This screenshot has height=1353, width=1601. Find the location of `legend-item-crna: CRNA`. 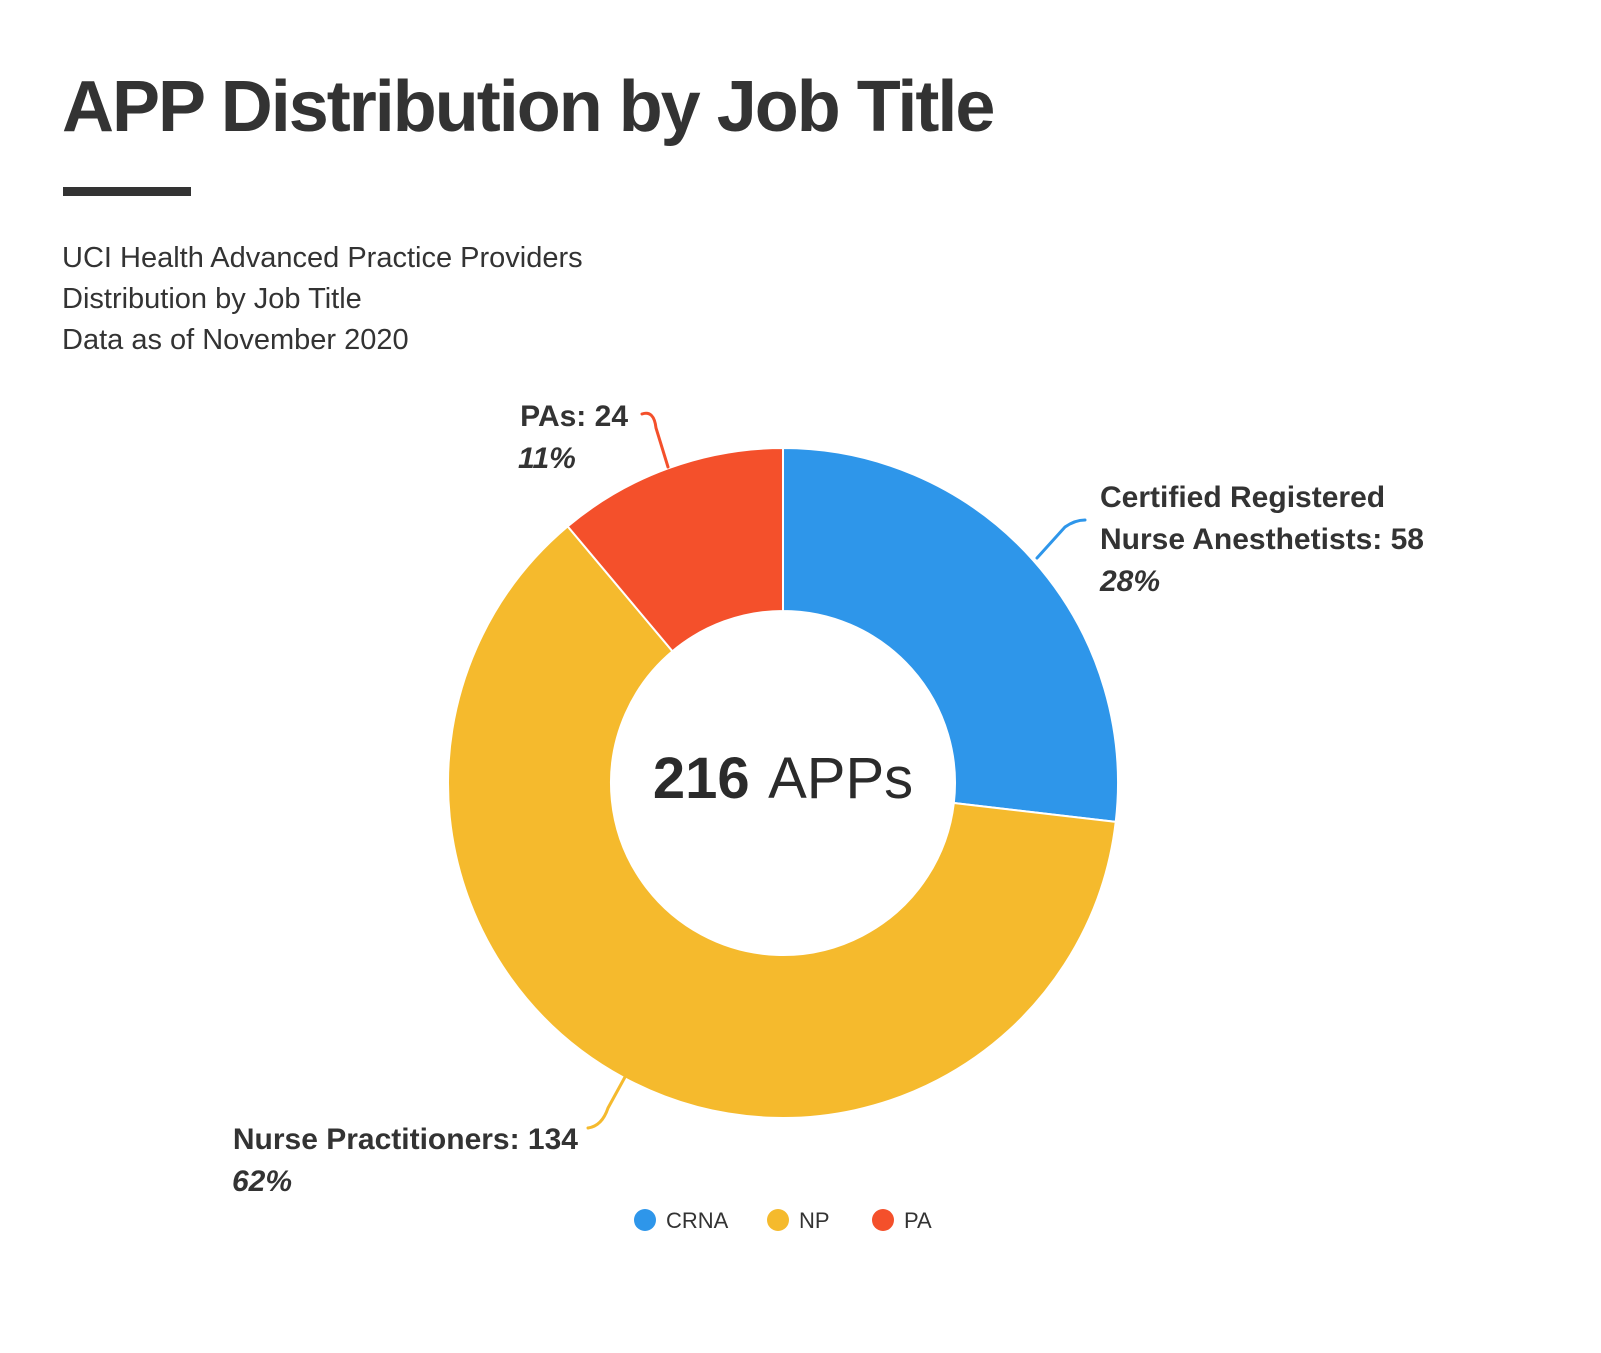

legend-item-crna: CRNA is located at coordinates (681, 1220).